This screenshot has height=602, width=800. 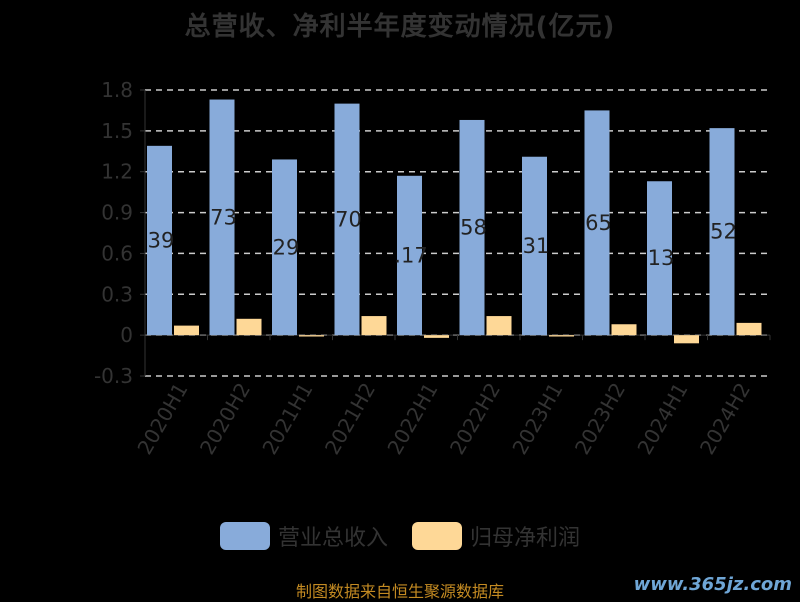 What do you see at coordinates (350, 419) in the screenshot?
I see `x-tick-label: 2021H2` at bounding box center [350, 419].